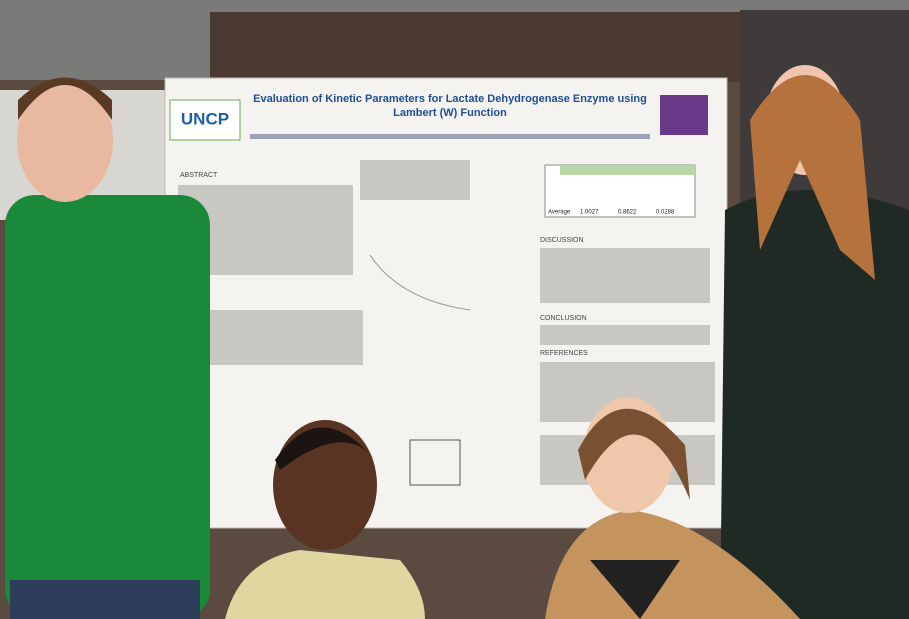 The image size is (909, 619). I want to click on cell: Average, so click(559, 213).